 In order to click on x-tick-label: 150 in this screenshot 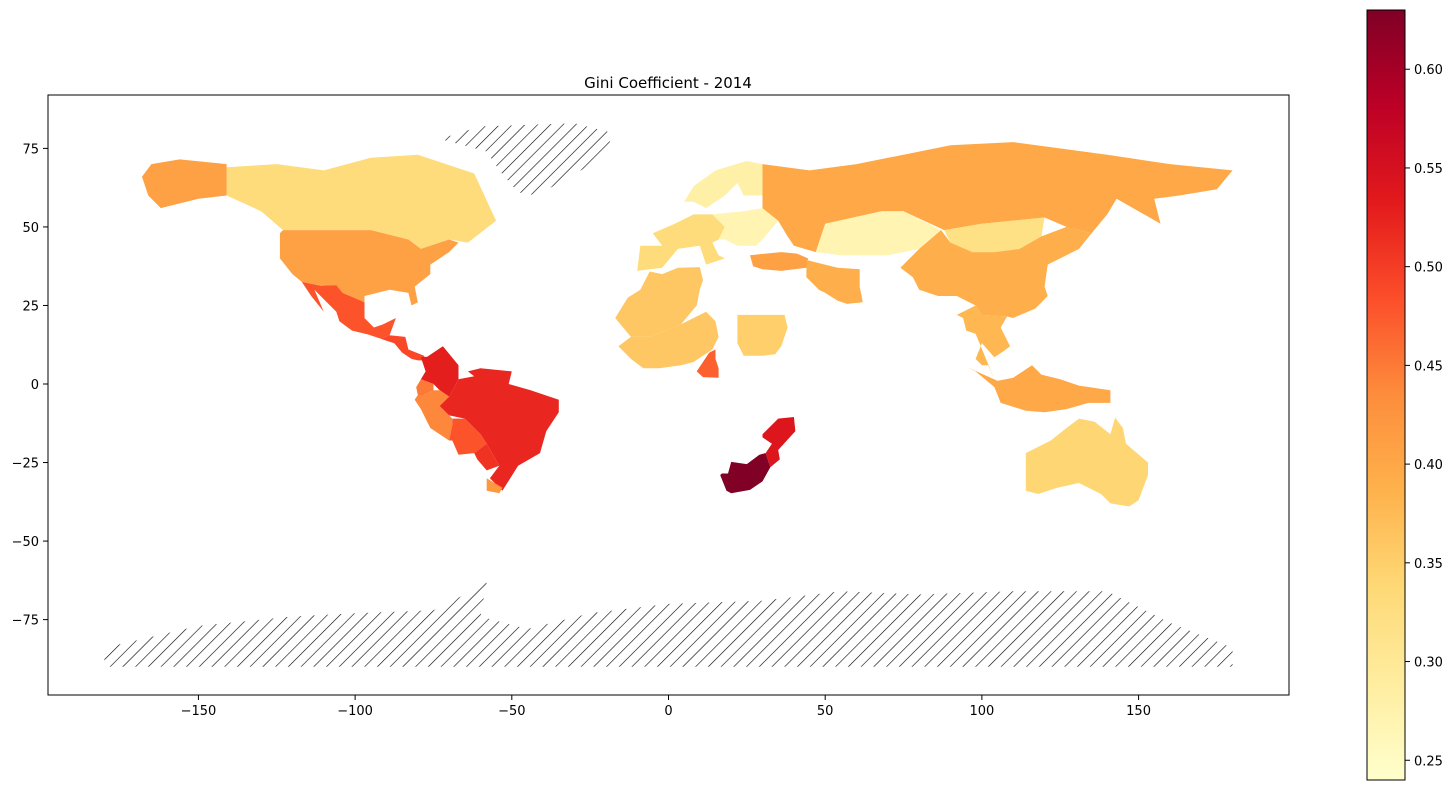, I will do `click(1138, 711)`.